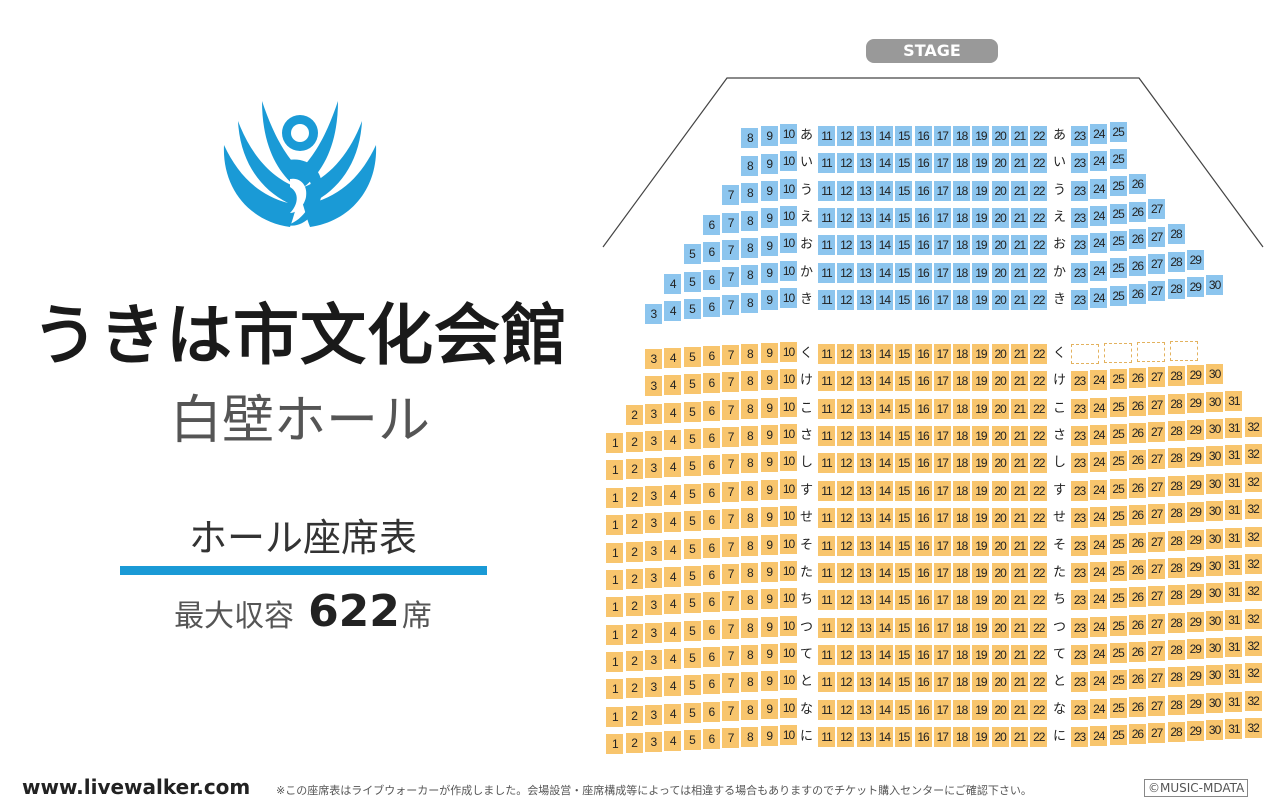 The width and height of the screenshot is (1280, 812). What do you see at coordinates (692, 712) in the screenshot?
I see `seat-な-5: 5` at bounding box center [692, 712].